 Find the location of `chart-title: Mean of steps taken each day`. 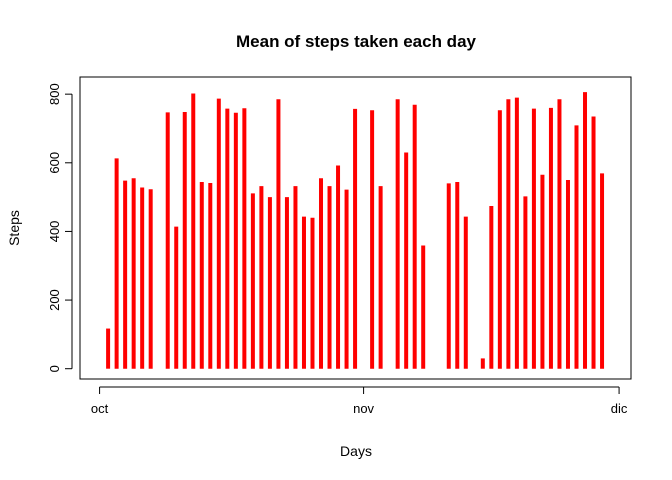

chart-title: Mean of steps taken each day is located at coordinates (356, 41).